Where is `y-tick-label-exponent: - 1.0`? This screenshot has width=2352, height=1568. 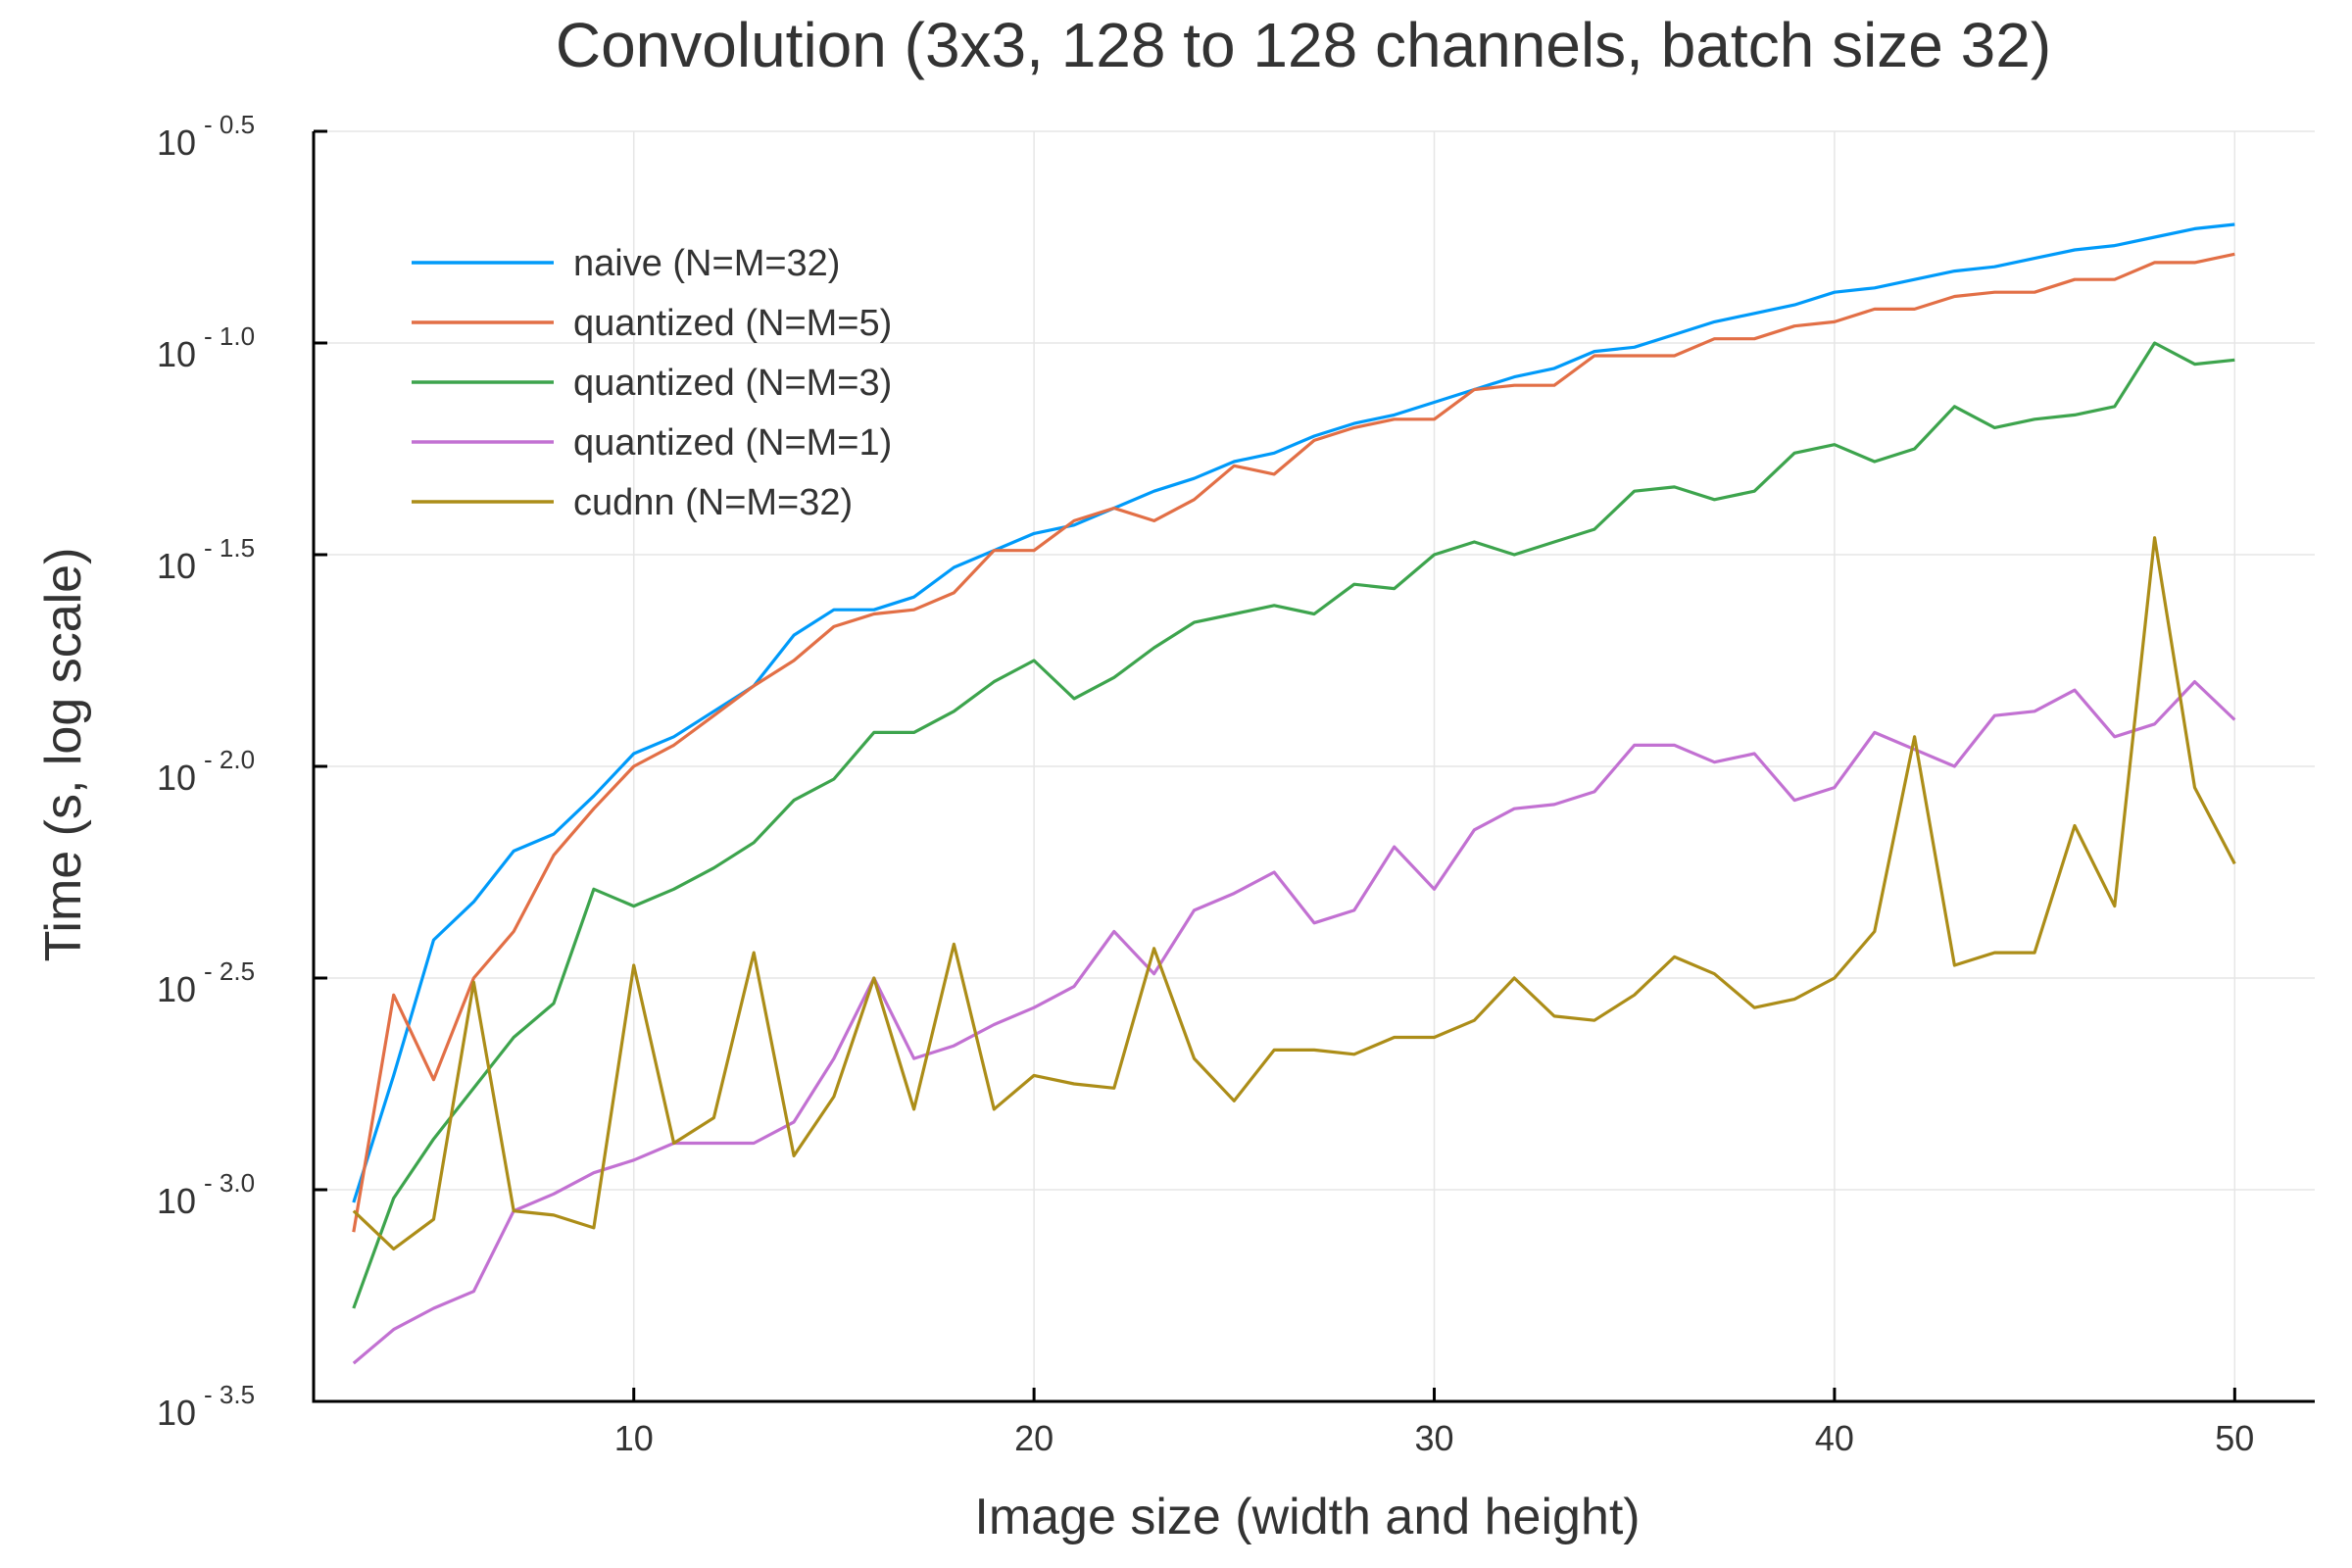
y-tick-label-exponent: - 1.0 is located at coordinates (229, 336).